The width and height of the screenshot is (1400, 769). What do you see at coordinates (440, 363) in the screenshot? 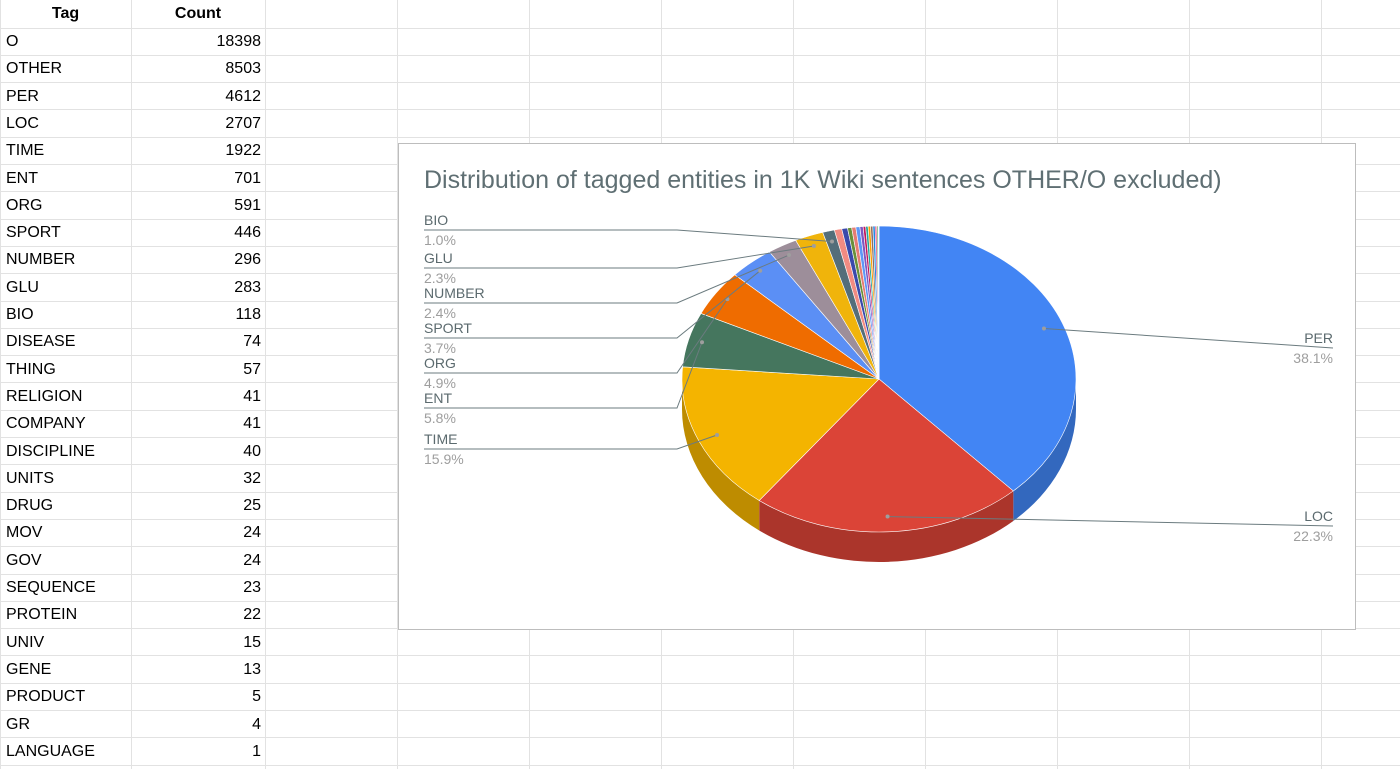
I see `pie-label-name: ORG` at bounding box center [440, 363].